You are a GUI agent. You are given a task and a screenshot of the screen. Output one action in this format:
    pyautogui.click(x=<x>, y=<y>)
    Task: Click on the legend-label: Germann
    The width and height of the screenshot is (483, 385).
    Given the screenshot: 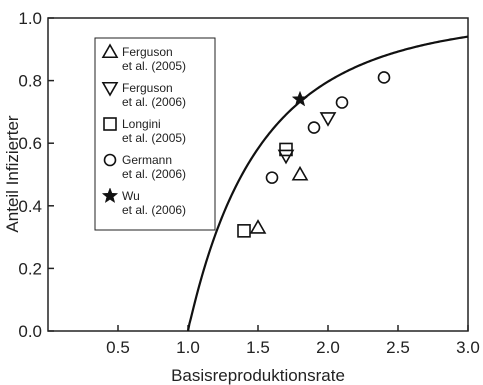 What is the action you would take?
    pyautogui.click(x=147, y=160)
    